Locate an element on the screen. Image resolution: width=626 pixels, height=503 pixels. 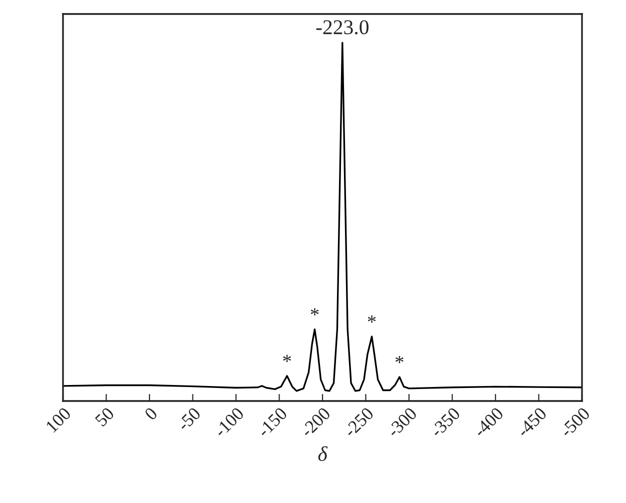
x-tick-label: -350 is located at coordinates (445, 422).